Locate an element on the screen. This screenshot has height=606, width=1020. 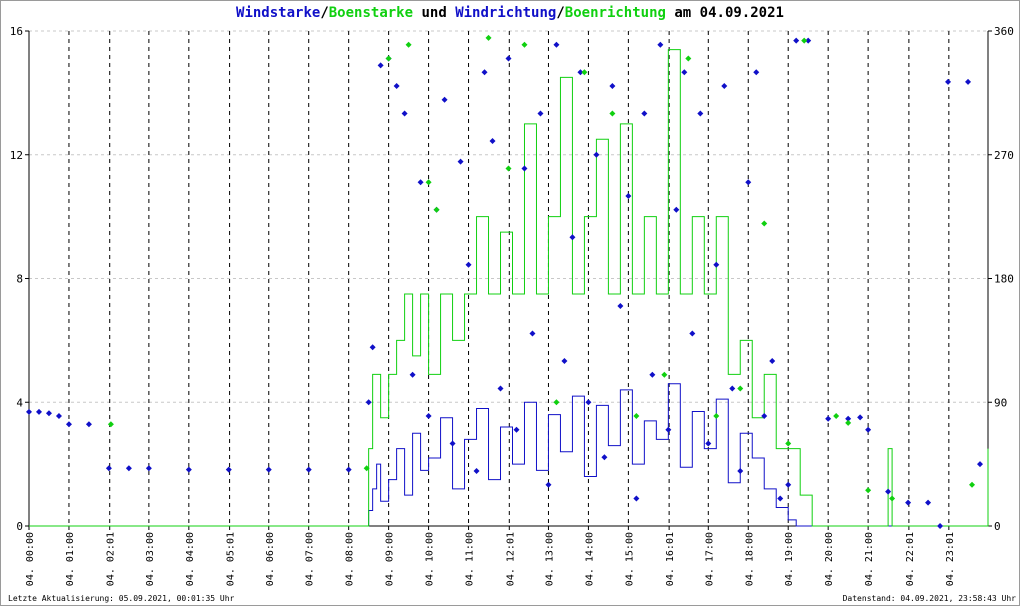
x-tick-label: 04. 04:00 is located at coordinates (190, 559).